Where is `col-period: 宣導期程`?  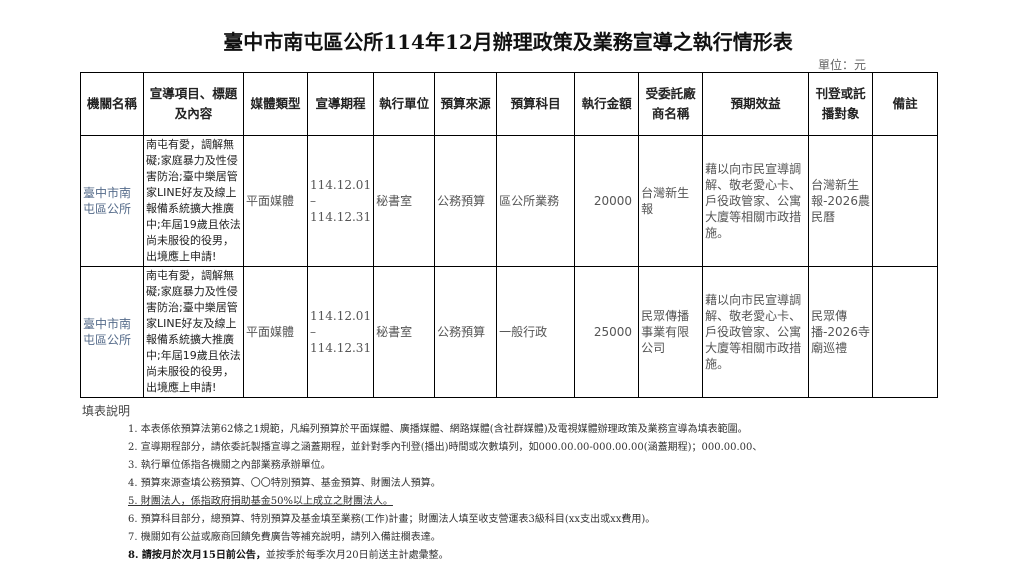
col-period: 宣導期程 is located at coordinates (340, 104).